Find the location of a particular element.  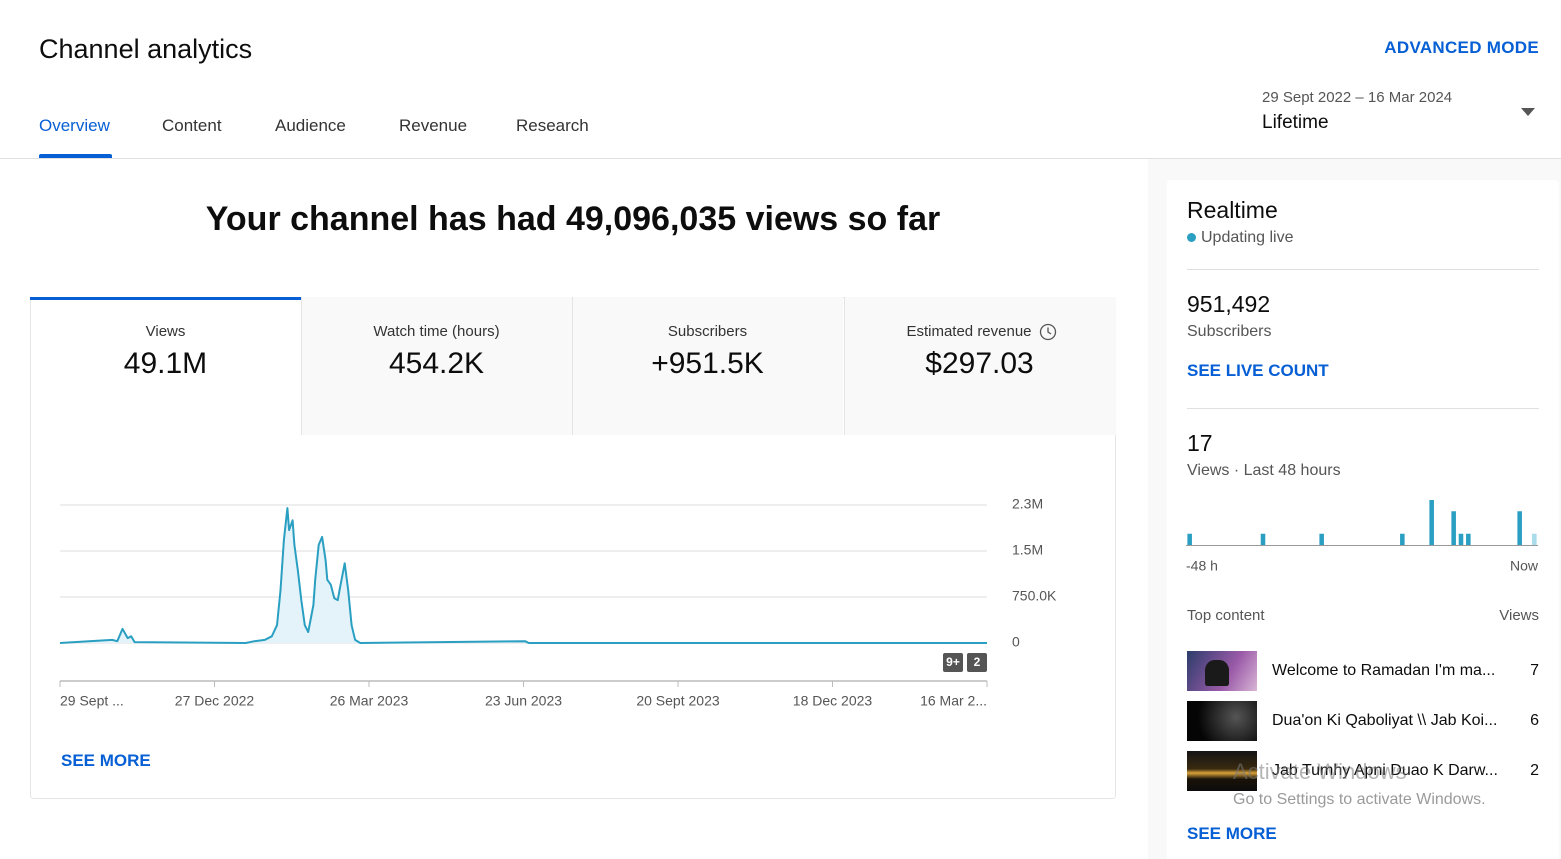

metric-selected is located at coordinates (165, 298).